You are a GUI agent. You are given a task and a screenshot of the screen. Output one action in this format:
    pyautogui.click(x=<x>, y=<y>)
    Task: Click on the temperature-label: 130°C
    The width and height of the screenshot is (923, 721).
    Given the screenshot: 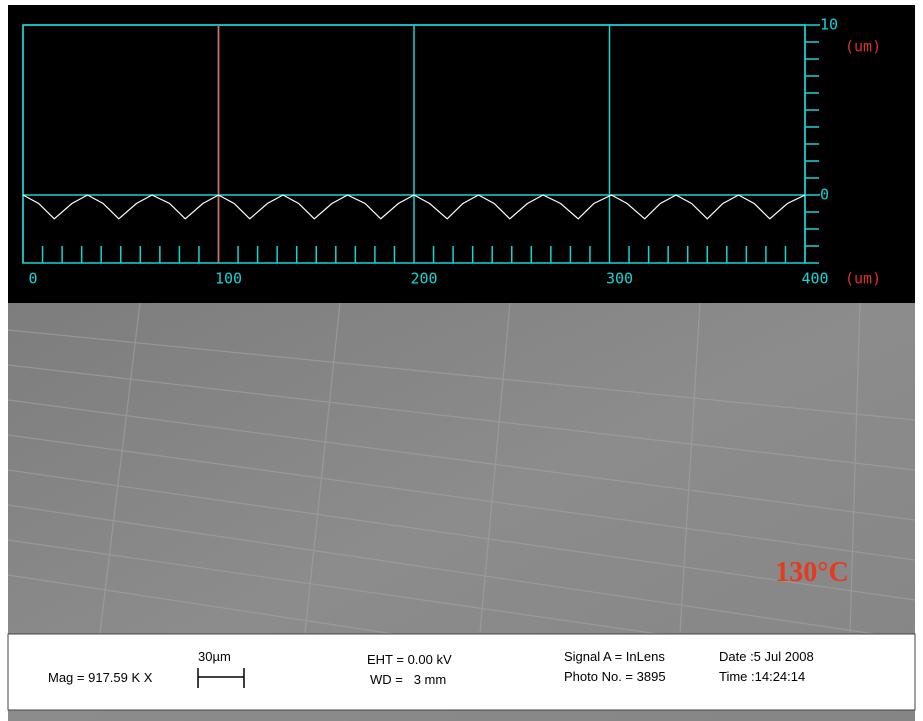 What is the action you would take?
    pyautogui.click(x=811, y=572)
    